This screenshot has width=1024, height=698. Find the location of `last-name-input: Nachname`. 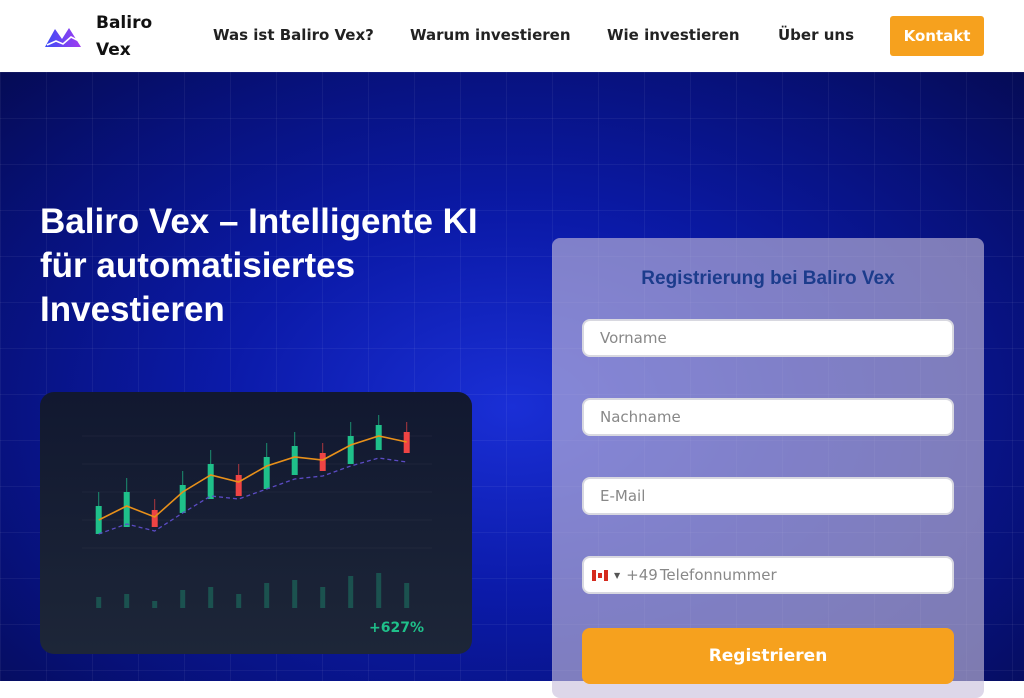

last-name-input: Nachname is located at coordinates (768, 417).